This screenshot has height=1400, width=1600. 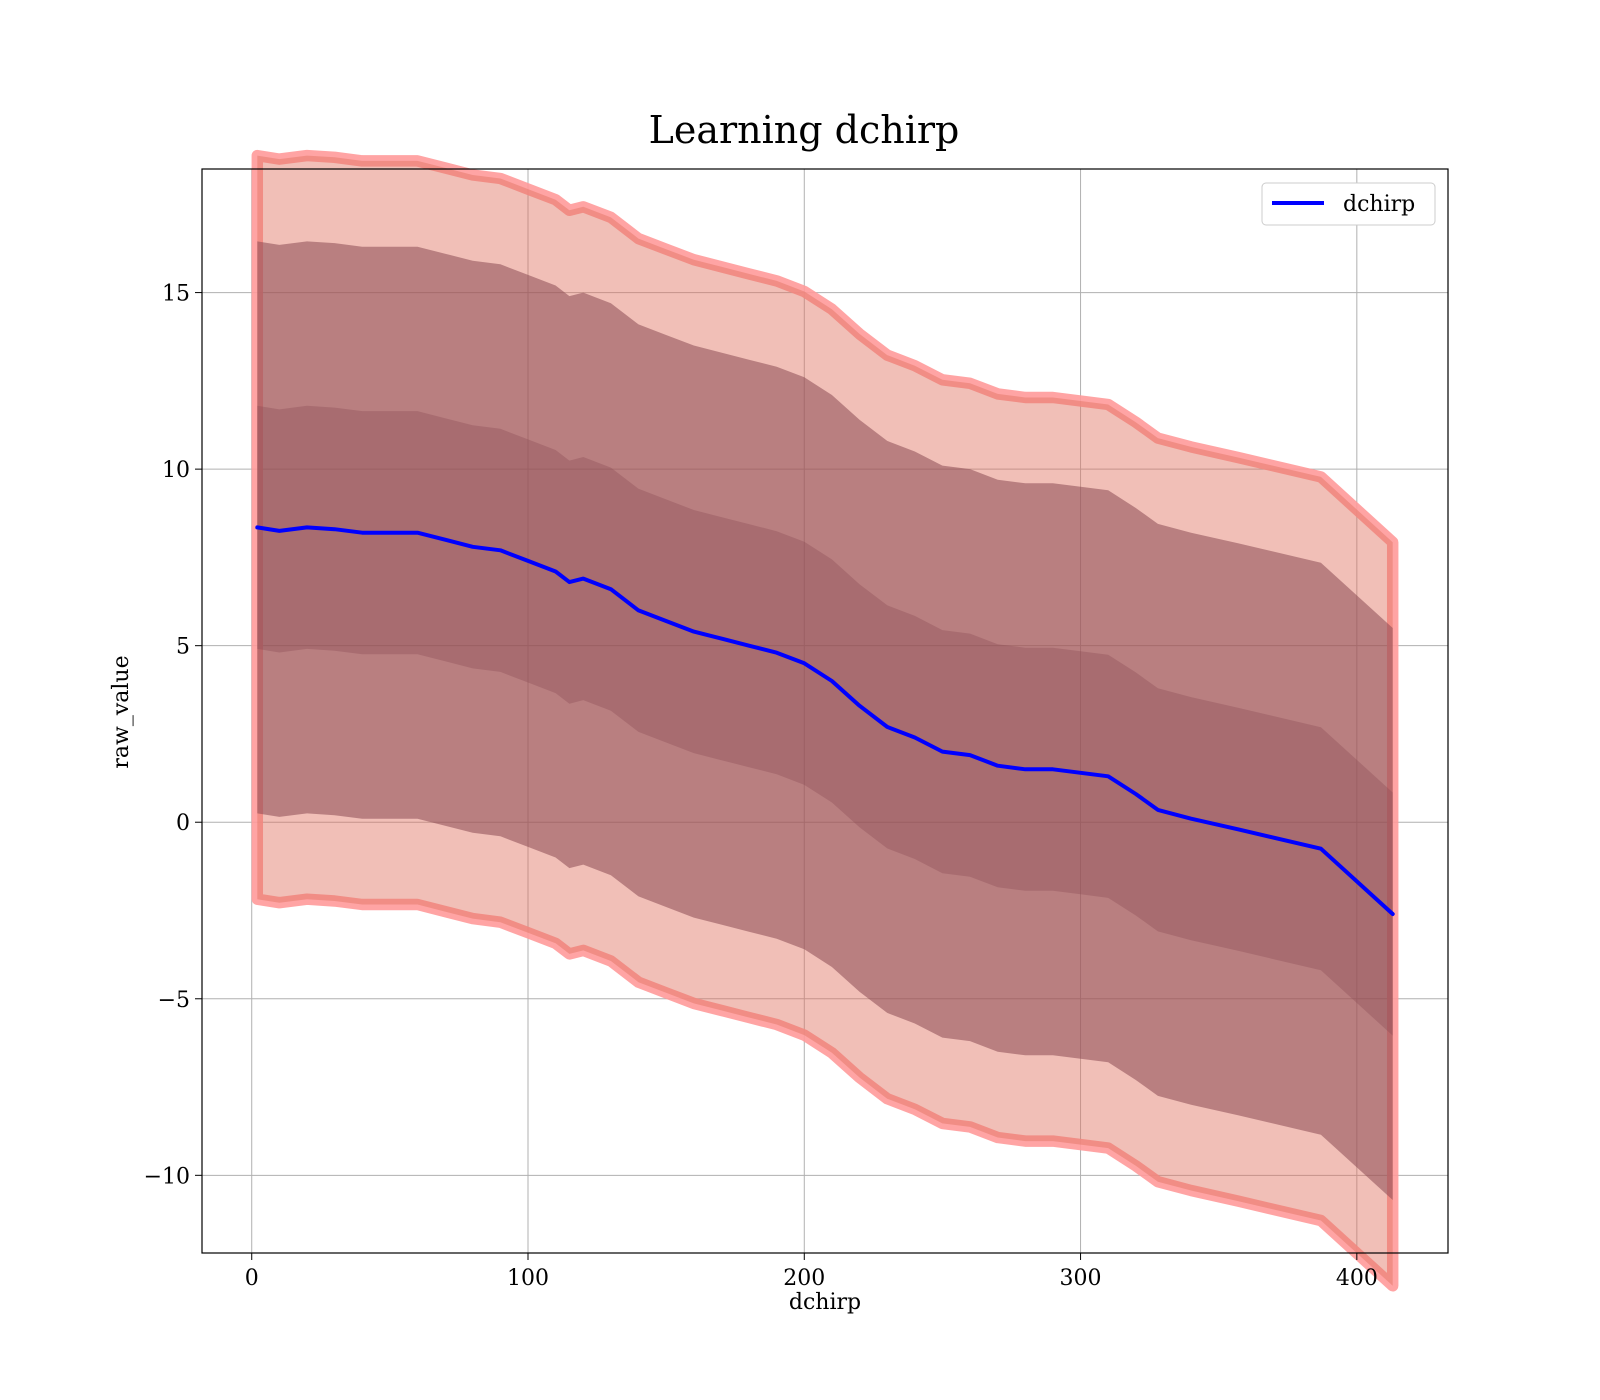 I want to click on legend: dchirp, so click(x=1348, y=204).